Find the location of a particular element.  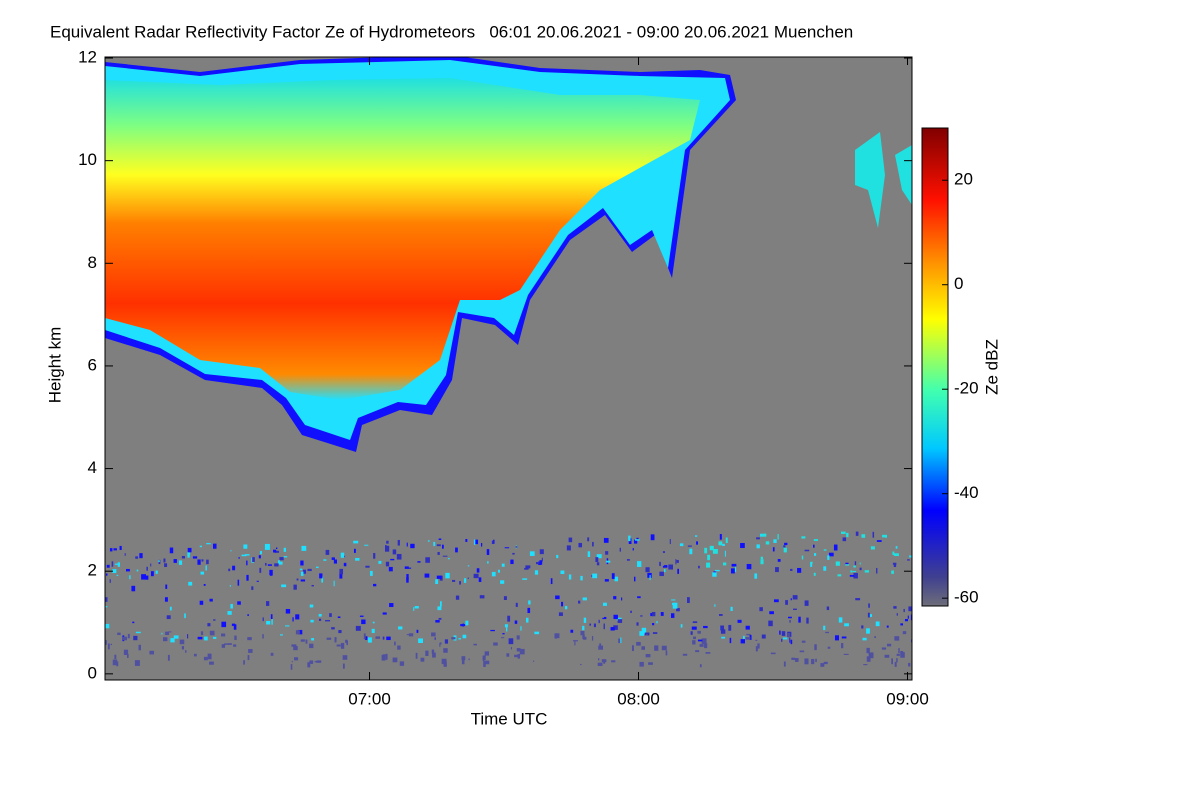

colorbar-tick-label: 20 is located at coordinates (963, 179).